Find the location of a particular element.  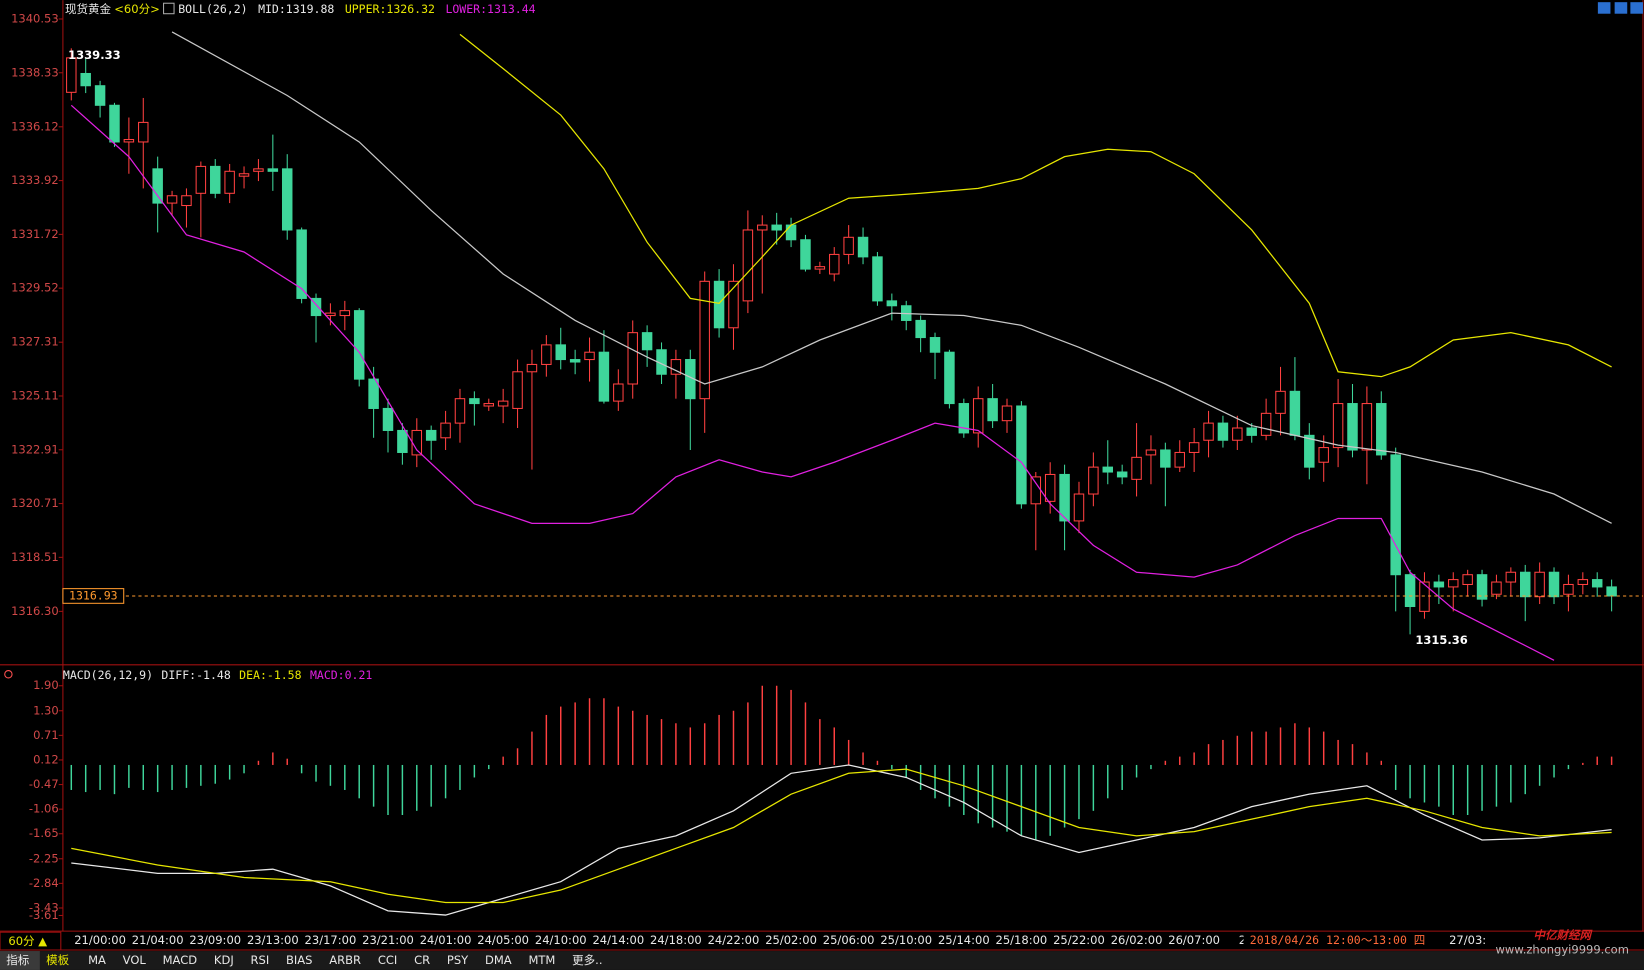

y-tick-label: -3.43 is located at coordinates (44, 907).